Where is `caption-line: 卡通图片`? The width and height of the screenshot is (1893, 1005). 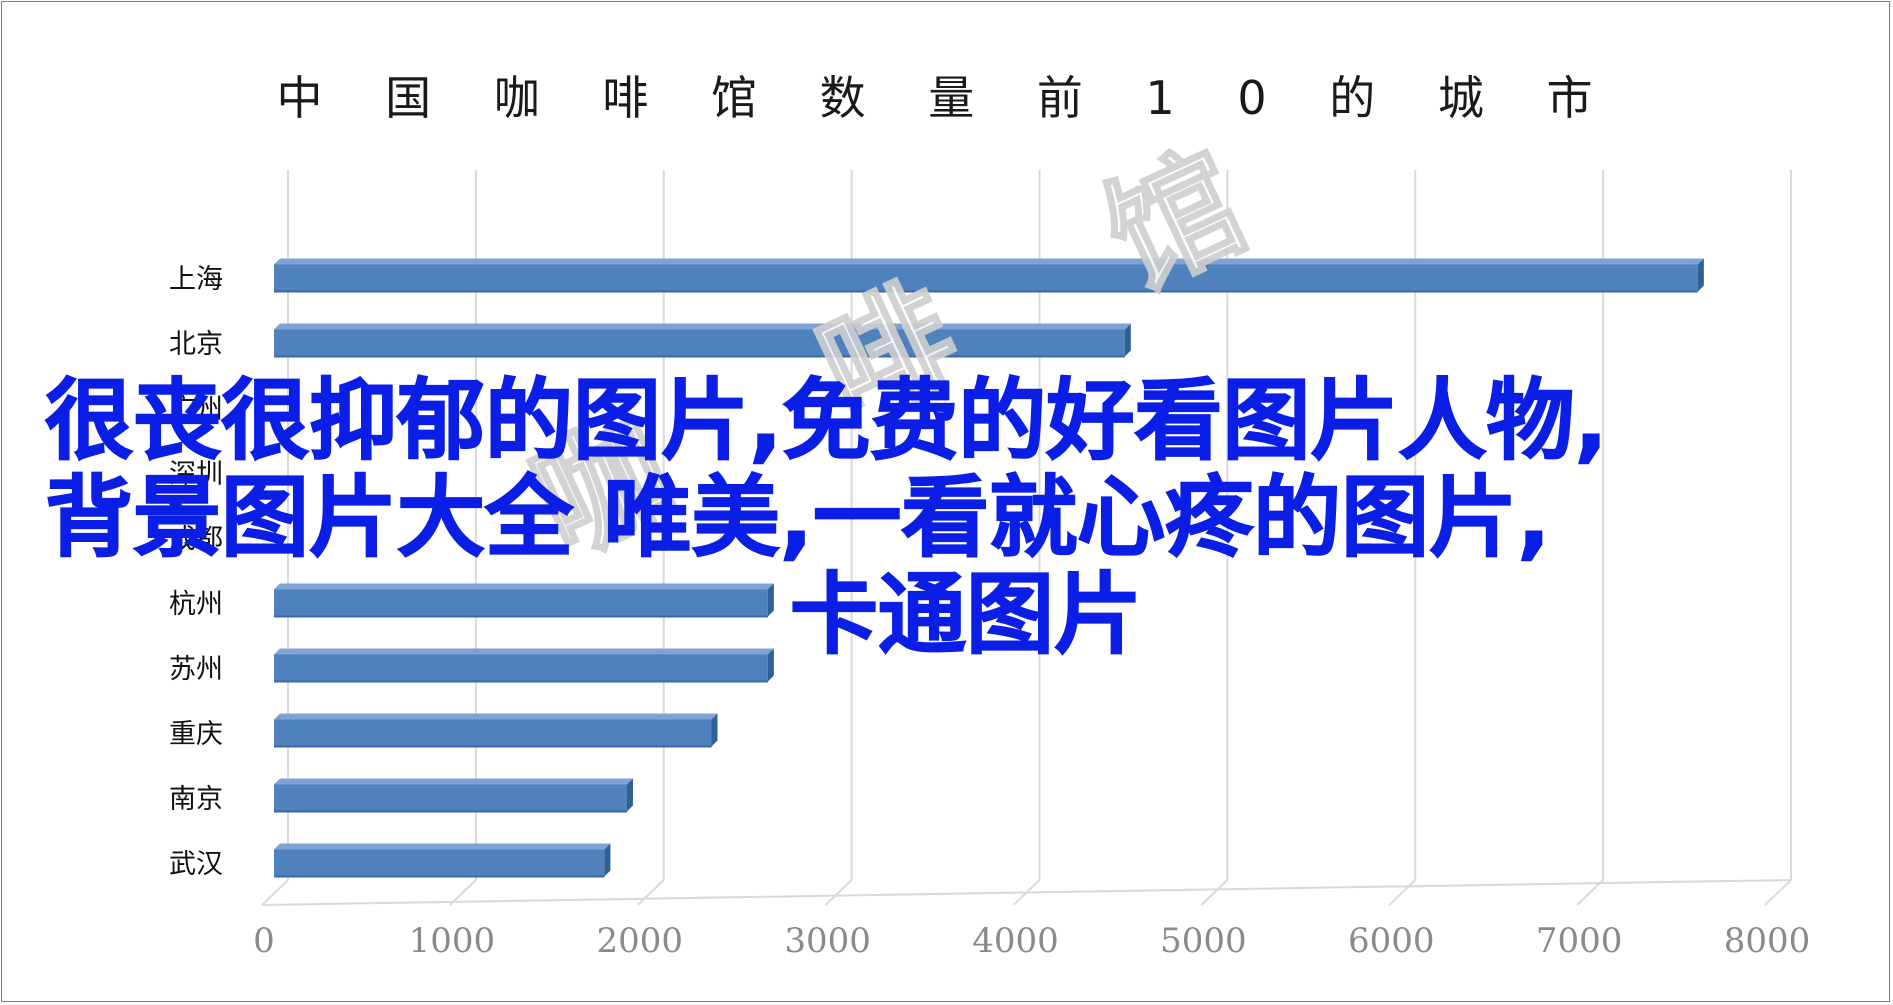
caption-line: 卡通图片 is located at coordinates (966, 614).